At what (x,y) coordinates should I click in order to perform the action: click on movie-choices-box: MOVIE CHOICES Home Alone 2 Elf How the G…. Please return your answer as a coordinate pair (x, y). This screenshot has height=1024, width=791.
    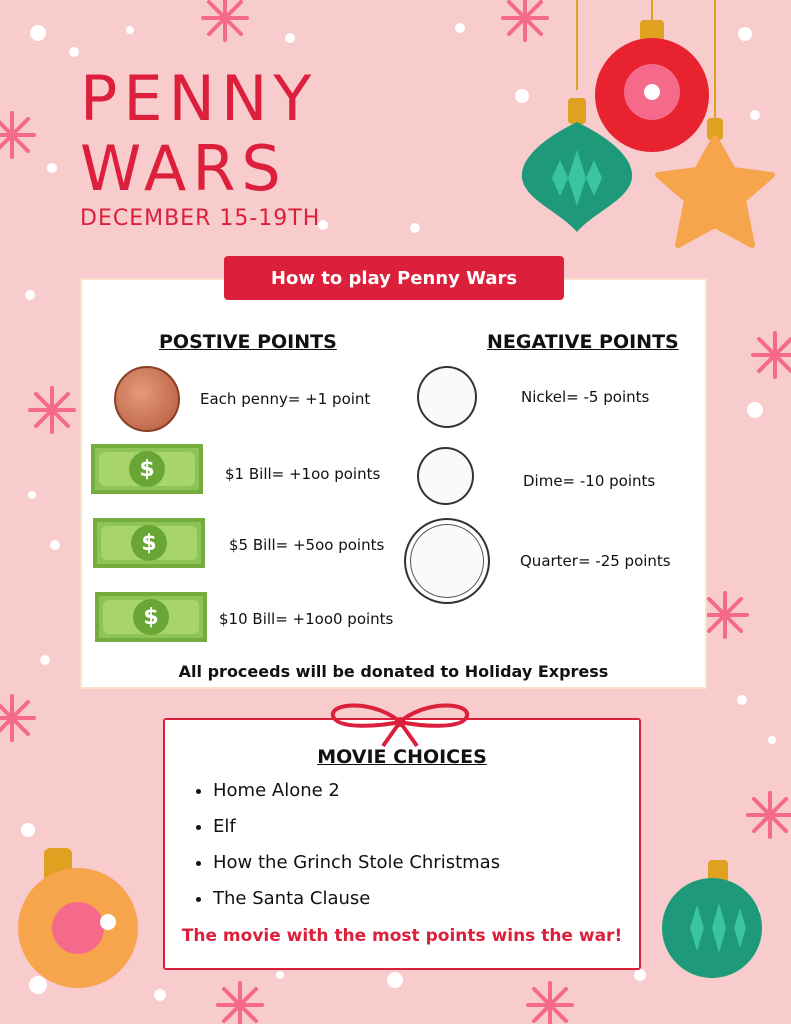
    Looking at the image, I should click on (402, 844).